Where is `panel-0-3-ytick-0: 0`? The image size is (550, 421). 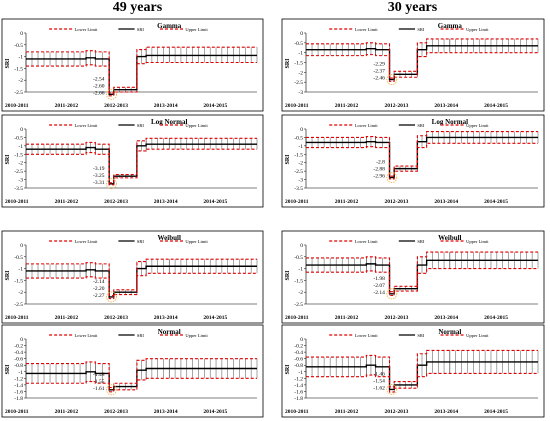
panel-0-3-ytick-0: 0 is located at coordinates (21, 340).